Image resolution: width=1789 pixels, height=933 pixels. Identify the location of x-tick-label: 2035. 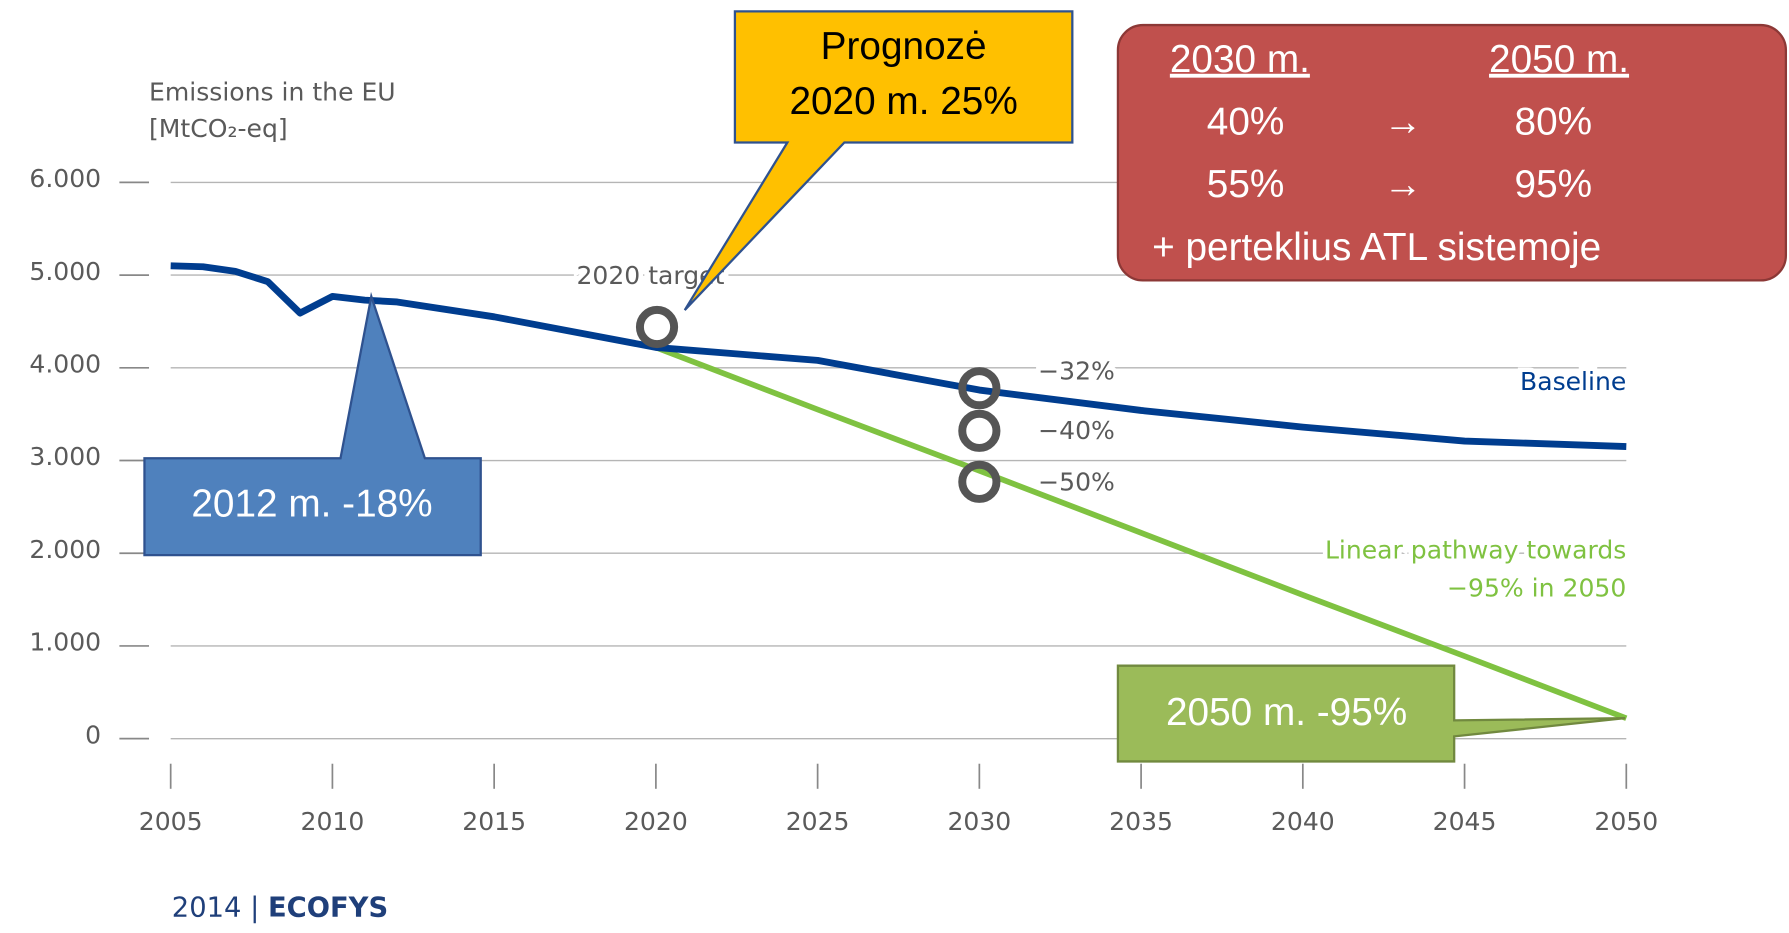
(1141, 821).